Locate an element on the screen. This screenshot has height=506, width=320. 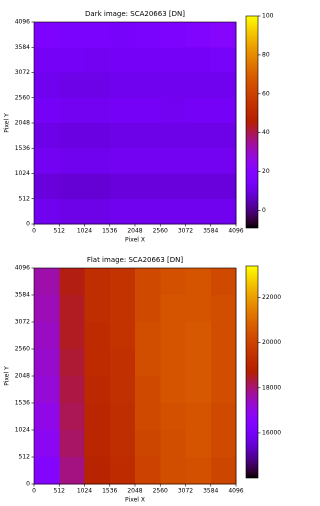
x-axis-label: Pixel X is located at coordinates (135, 240).